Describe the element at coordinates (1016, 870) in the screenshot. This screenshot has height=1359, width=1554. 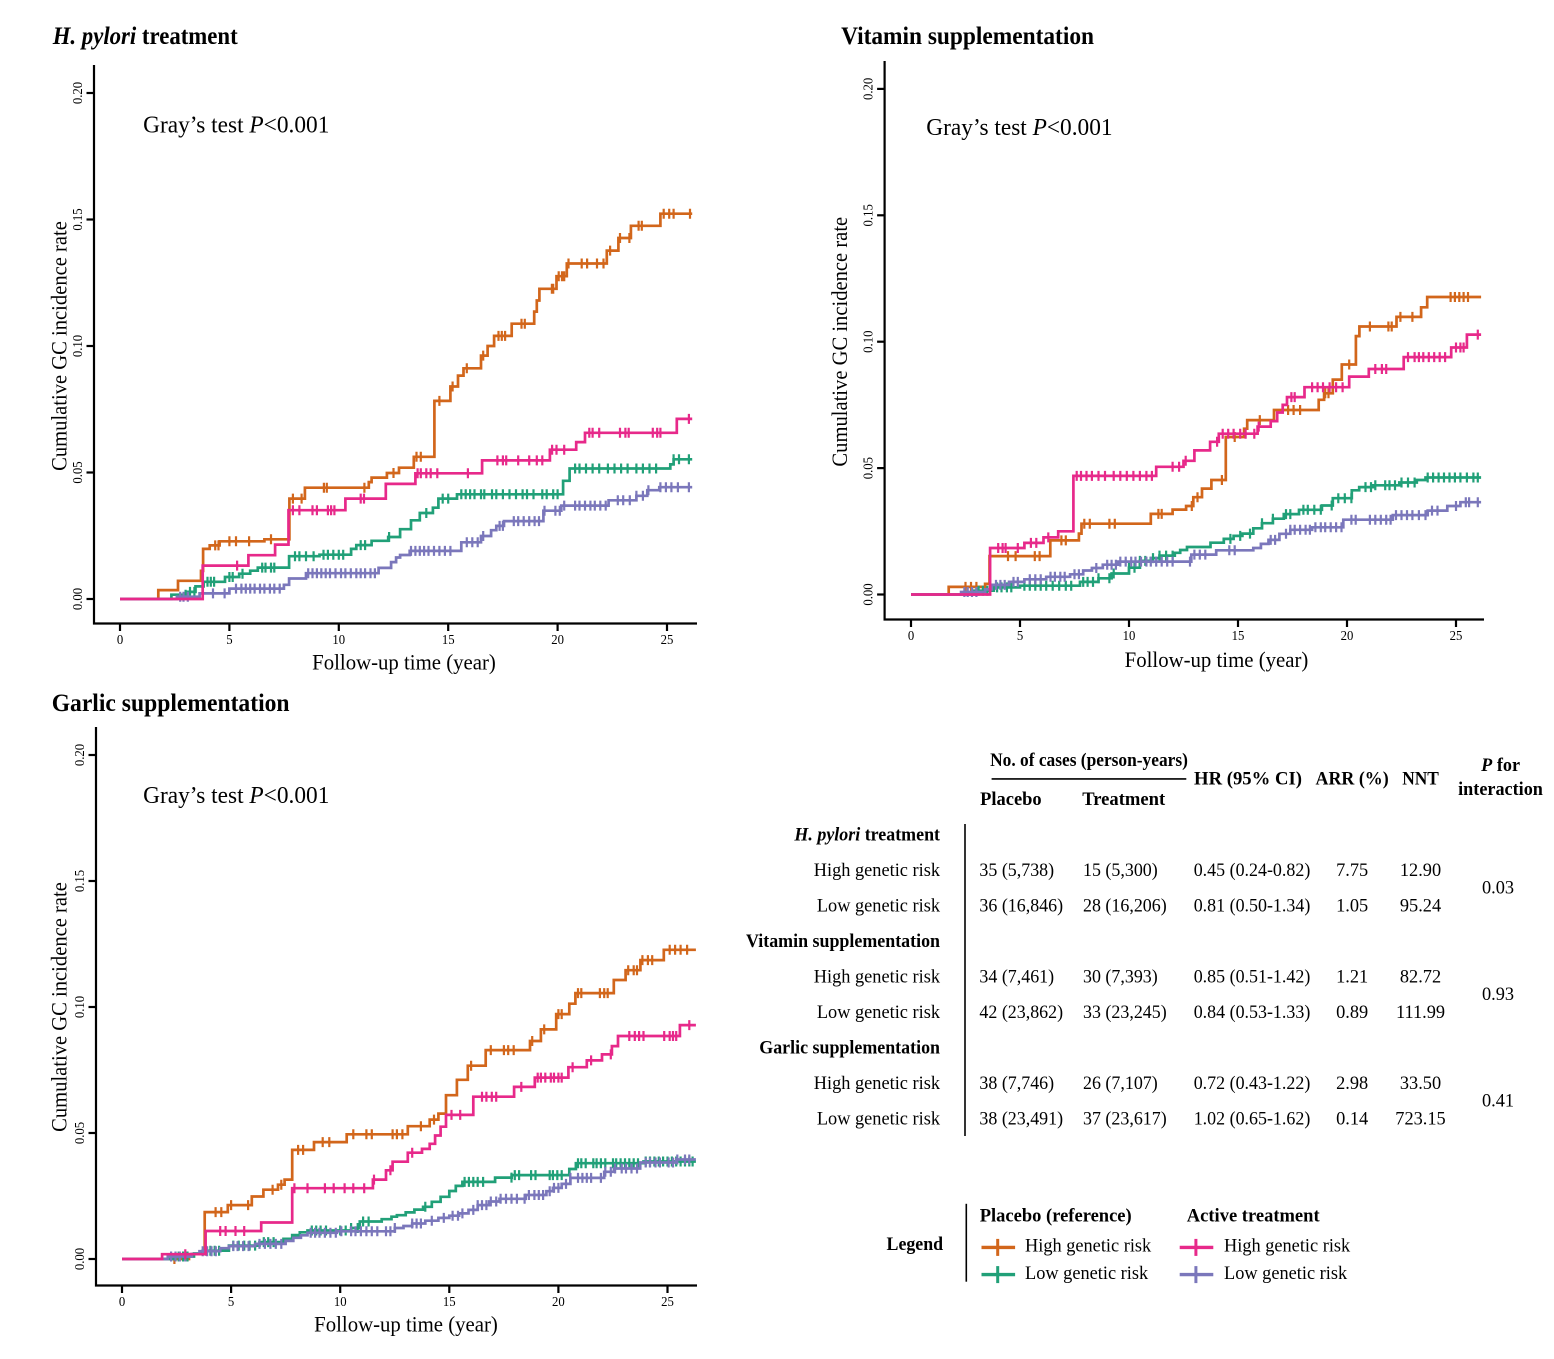
I see `svg-text: 35 (5,738)` at that location.